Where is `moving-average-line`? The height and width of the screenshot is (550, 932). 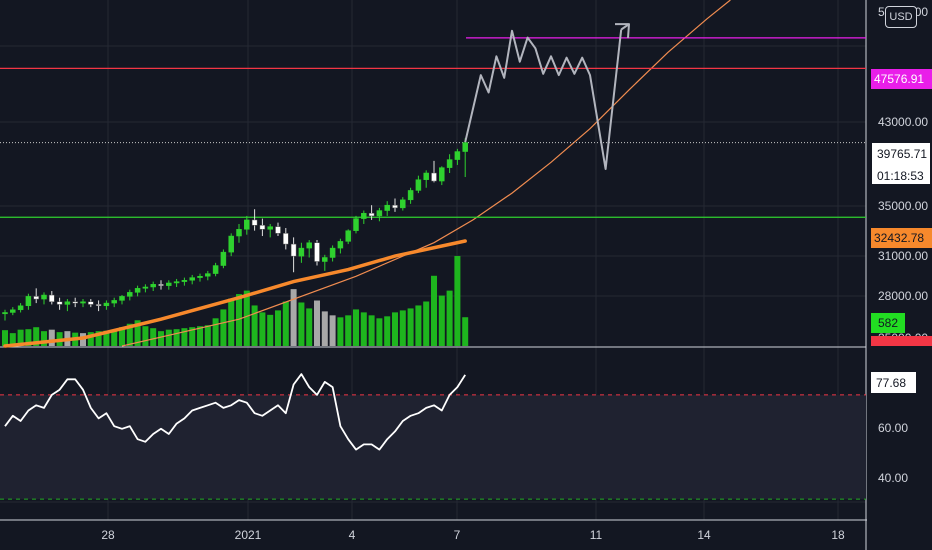
moving-average-line is located at coordinates (235, 293).